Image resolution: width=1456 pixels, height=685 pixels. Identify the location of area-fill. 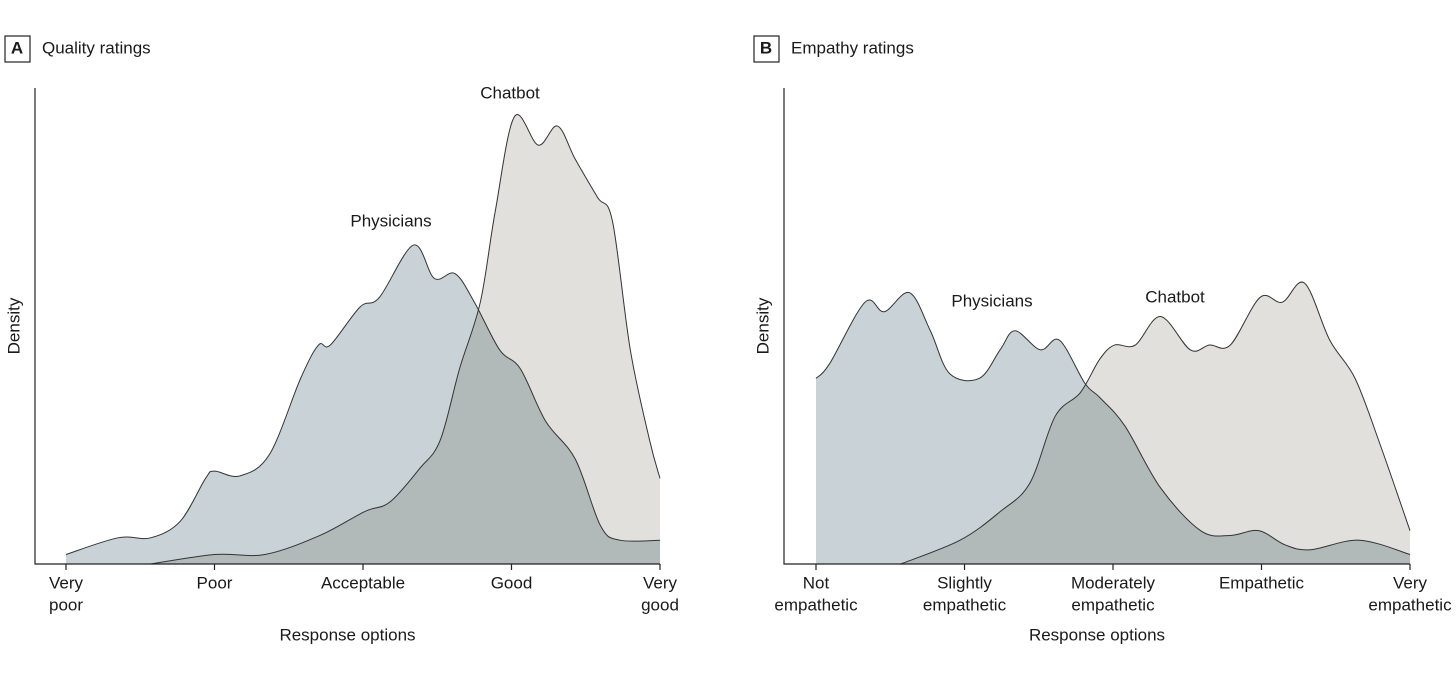
(1155, 423).